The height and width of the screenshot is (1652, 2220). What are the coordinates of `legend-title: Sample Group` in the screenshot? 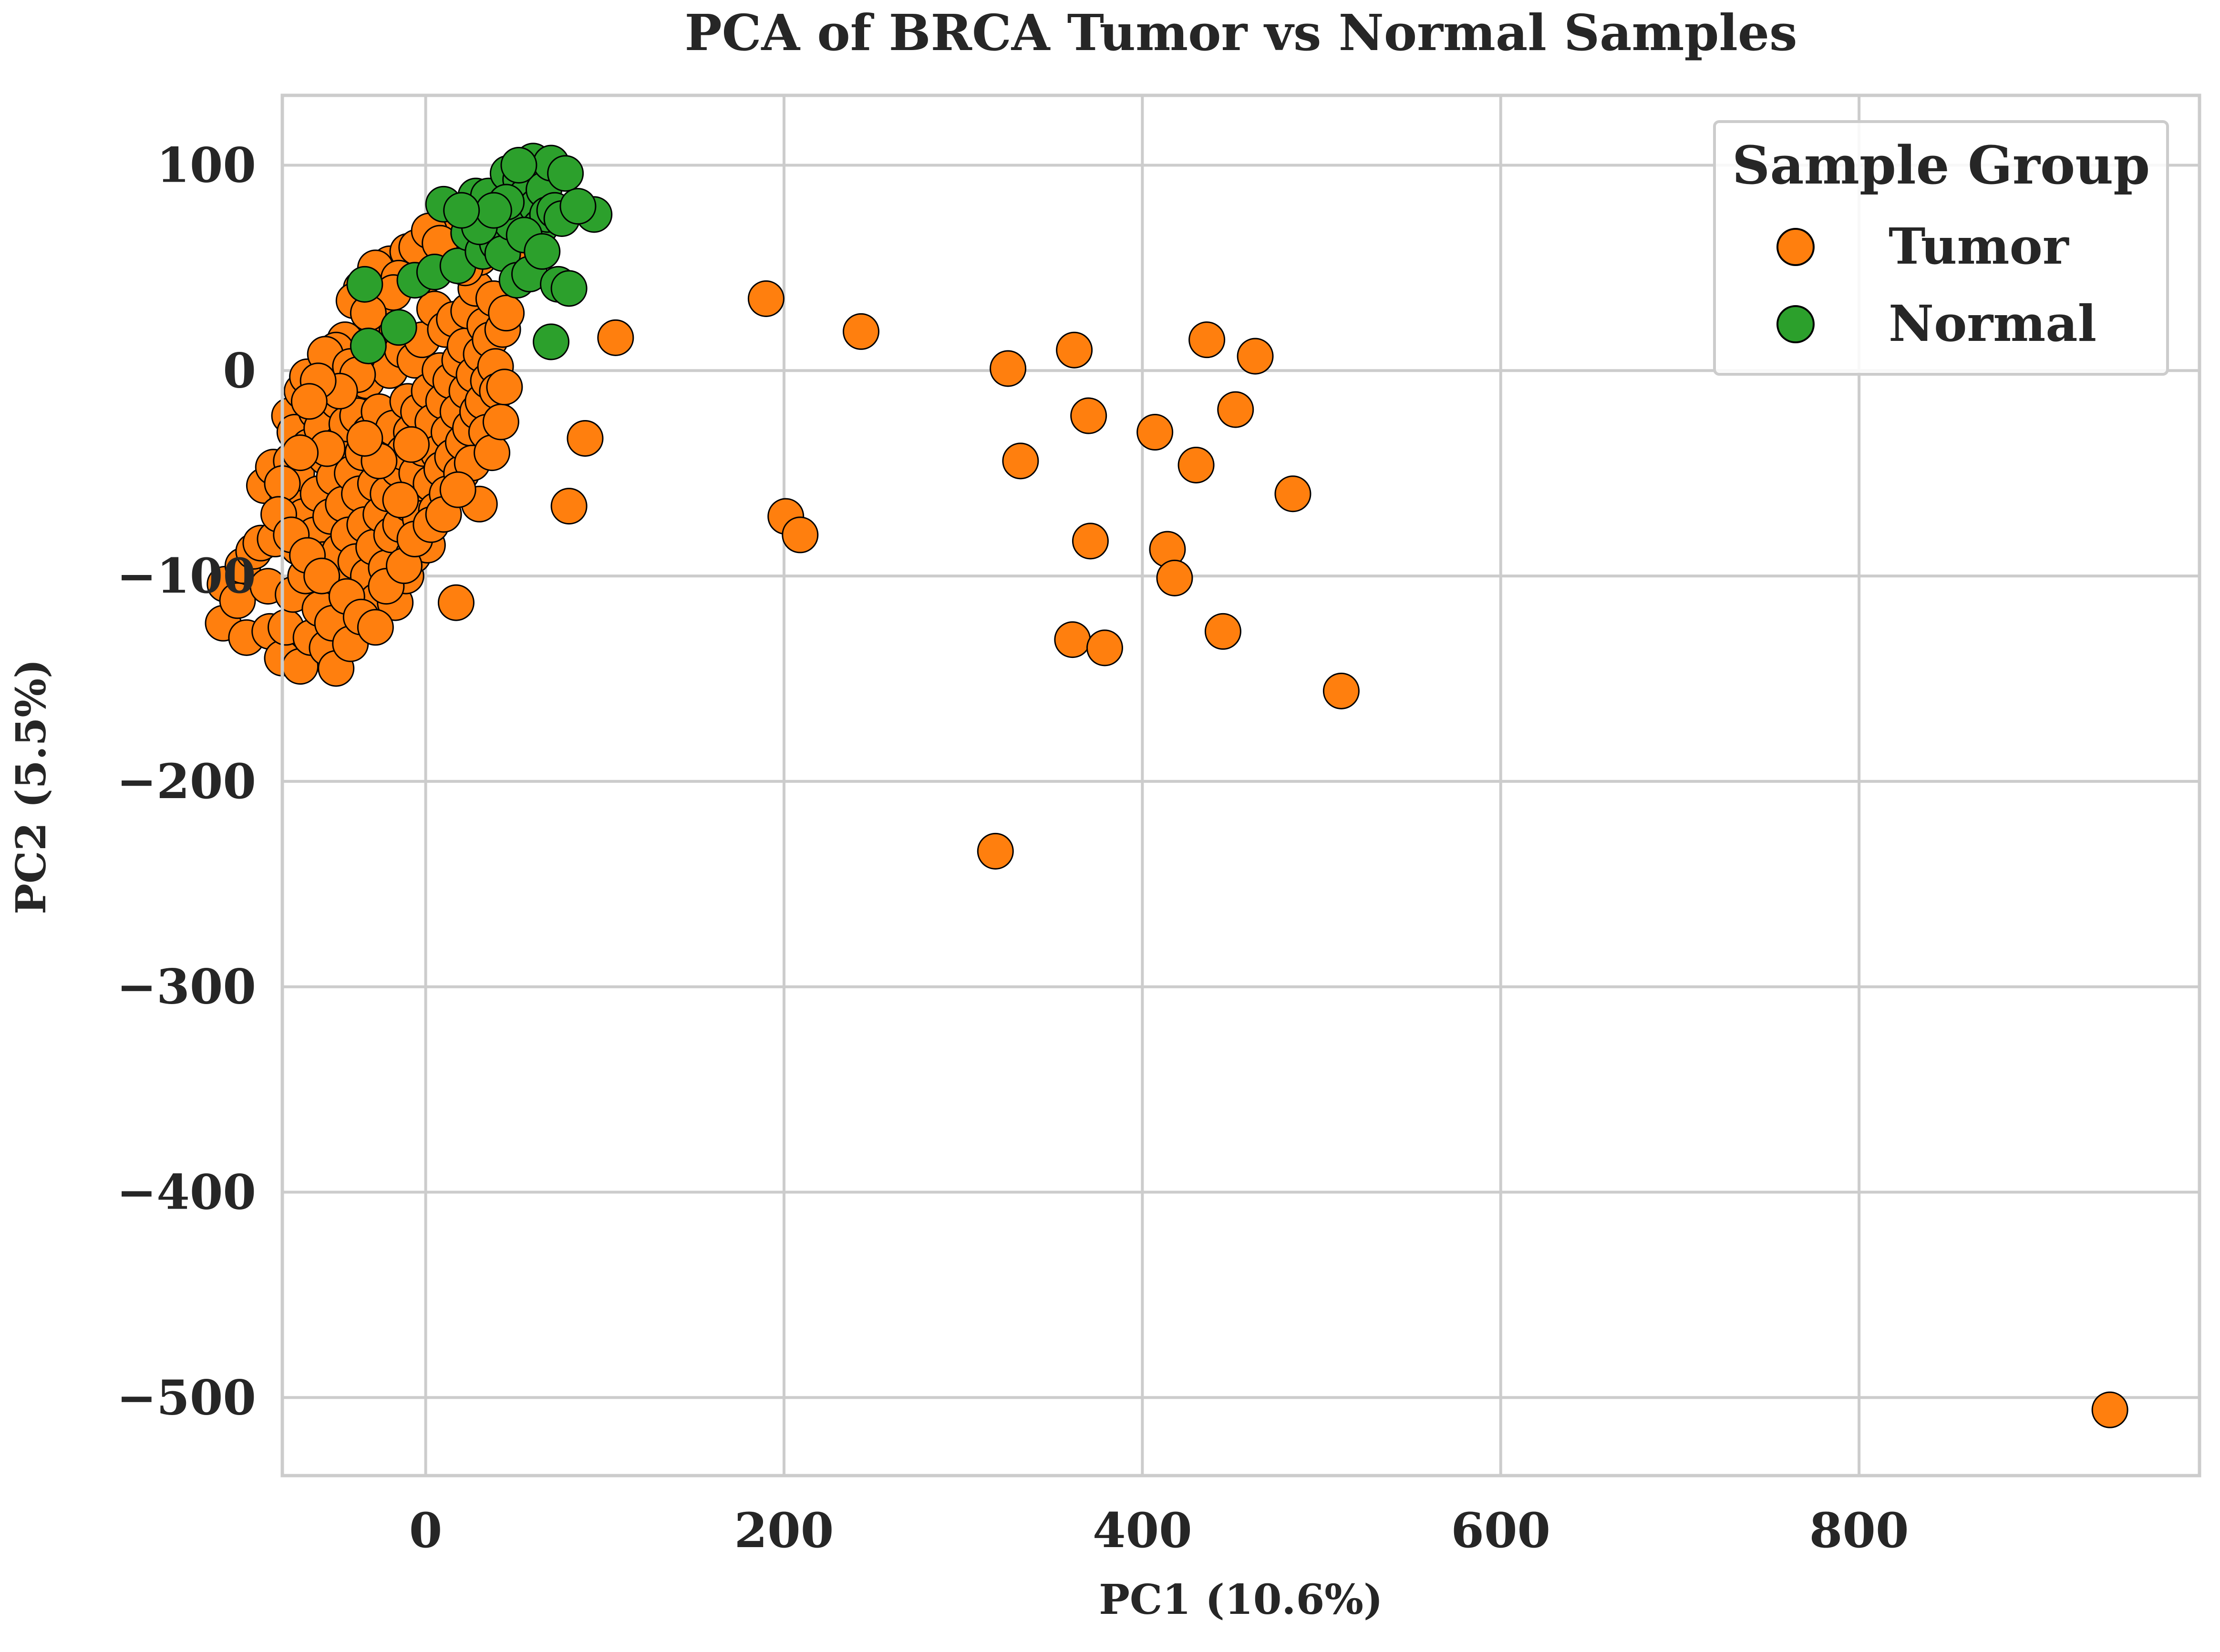 It's located at (1941, 165).